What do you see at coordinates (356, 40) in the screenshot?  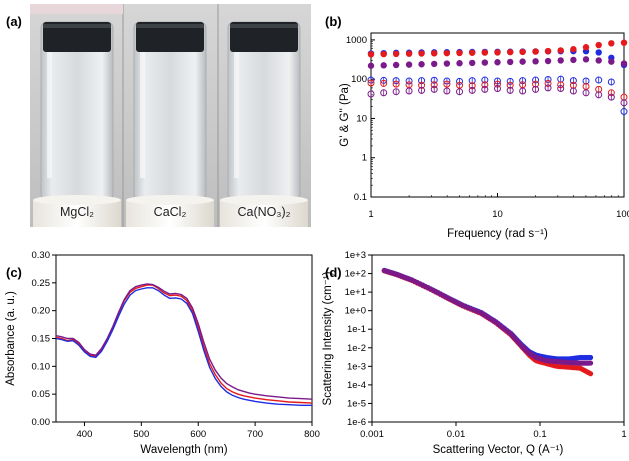 I see `y-tick-label: 1000` at bounding box center [356, 40].